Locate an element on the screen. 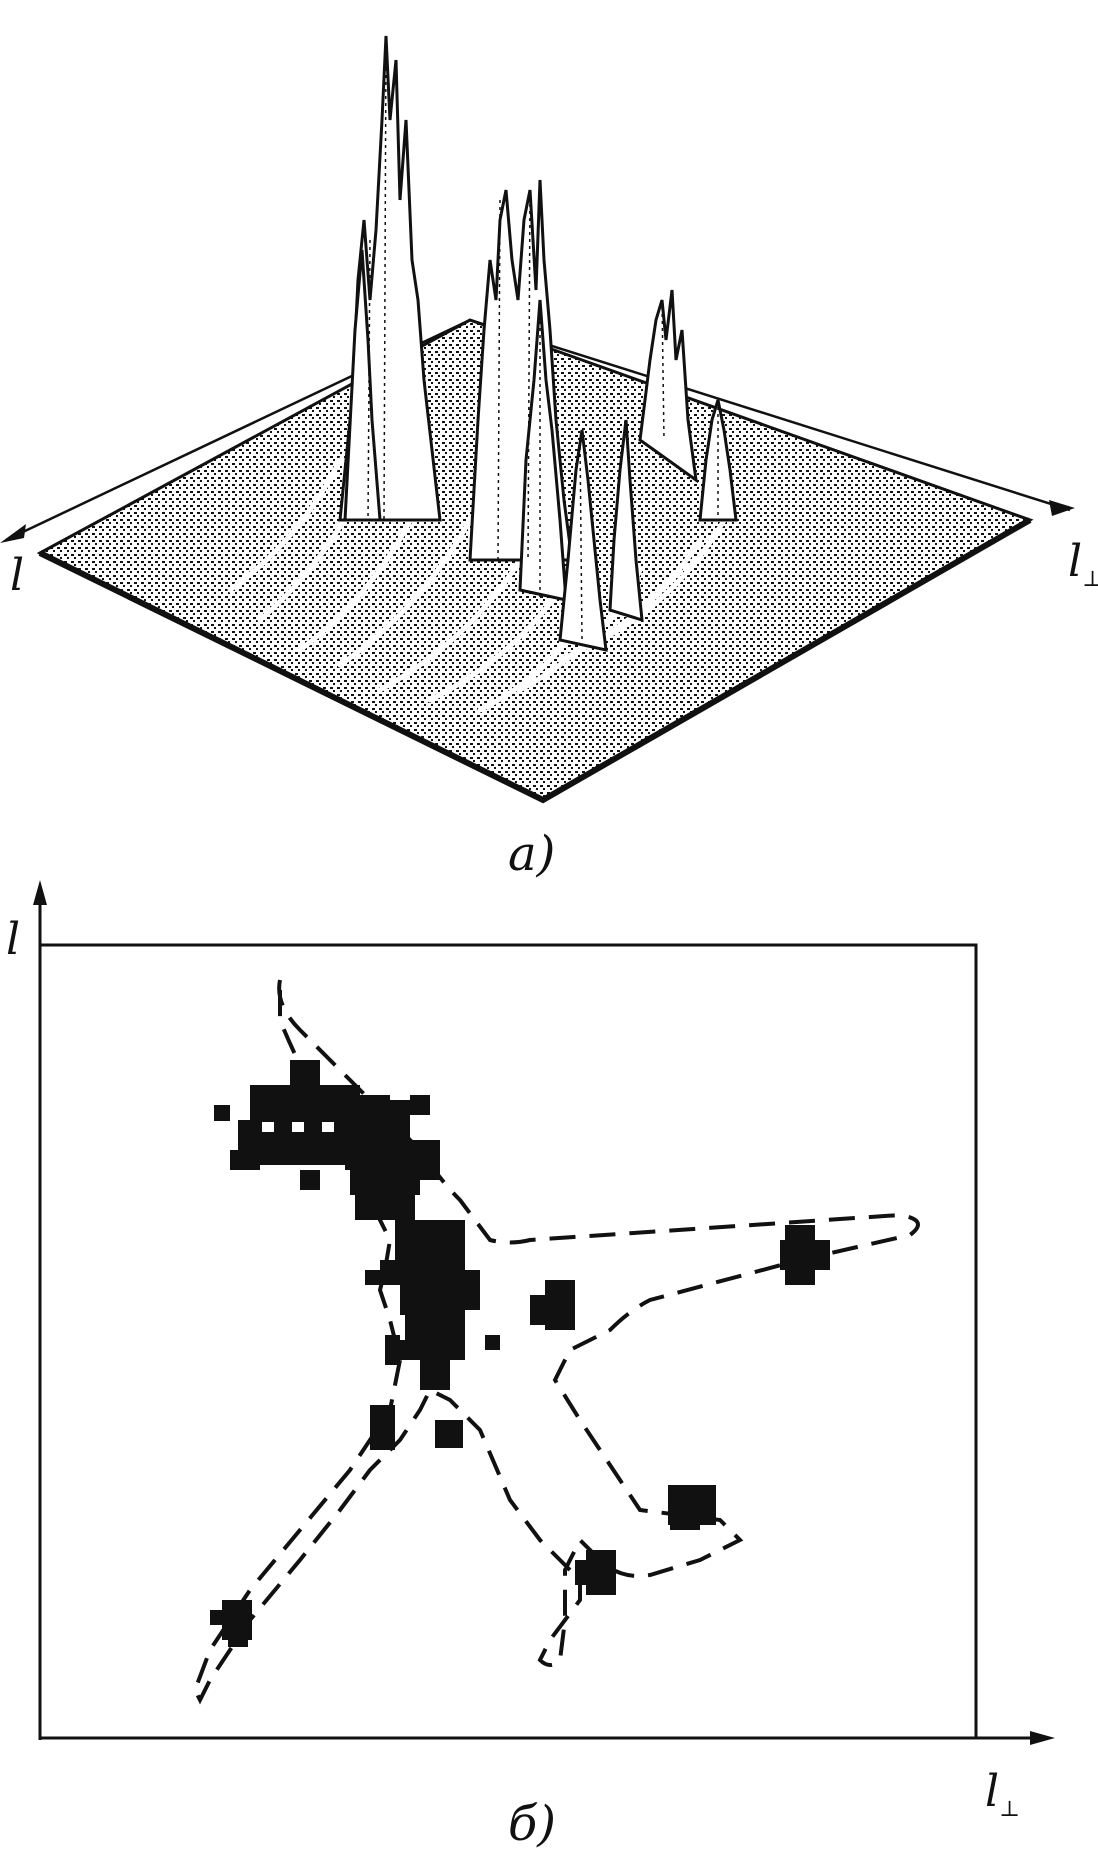  surface-peaks is located at coordinates (538, 343).